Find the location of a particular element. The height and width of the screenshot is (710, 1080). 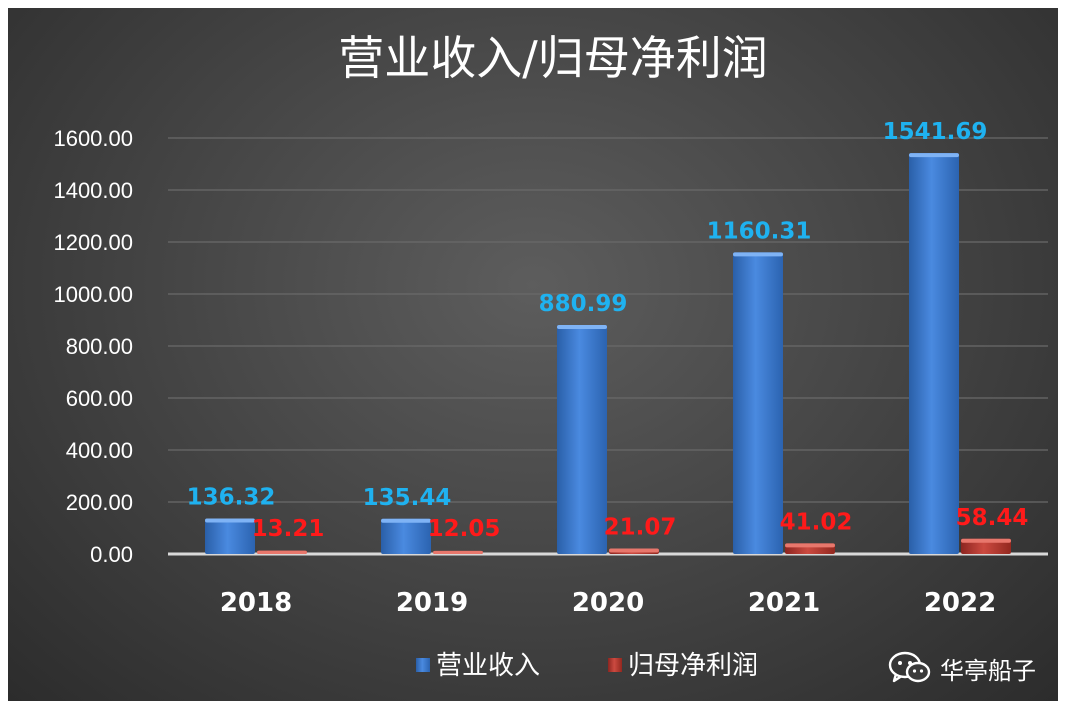

bar-net-profit-top-2021 is located at coordinates (810, 545).